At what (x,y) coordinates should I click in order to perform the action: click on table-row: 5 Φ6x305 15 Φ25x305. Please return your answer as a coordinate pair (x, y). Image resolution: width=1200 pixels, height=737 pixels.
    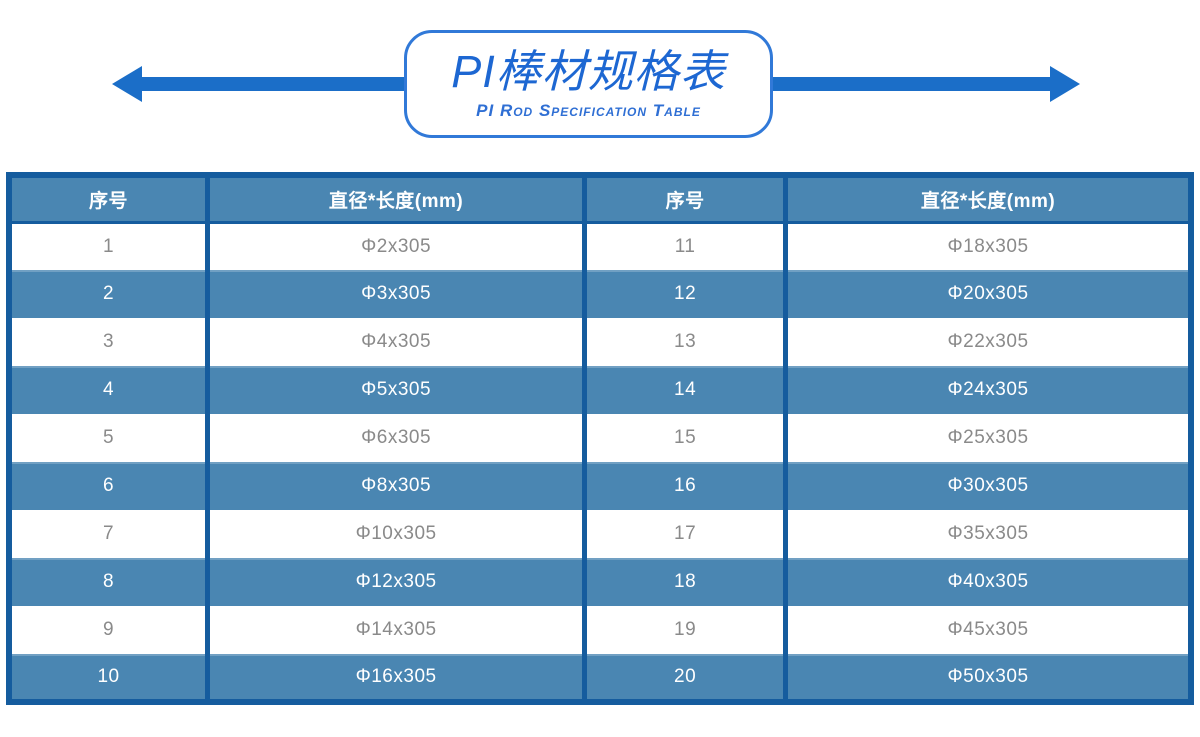
    Looking at the image, I should click on (600, 438).